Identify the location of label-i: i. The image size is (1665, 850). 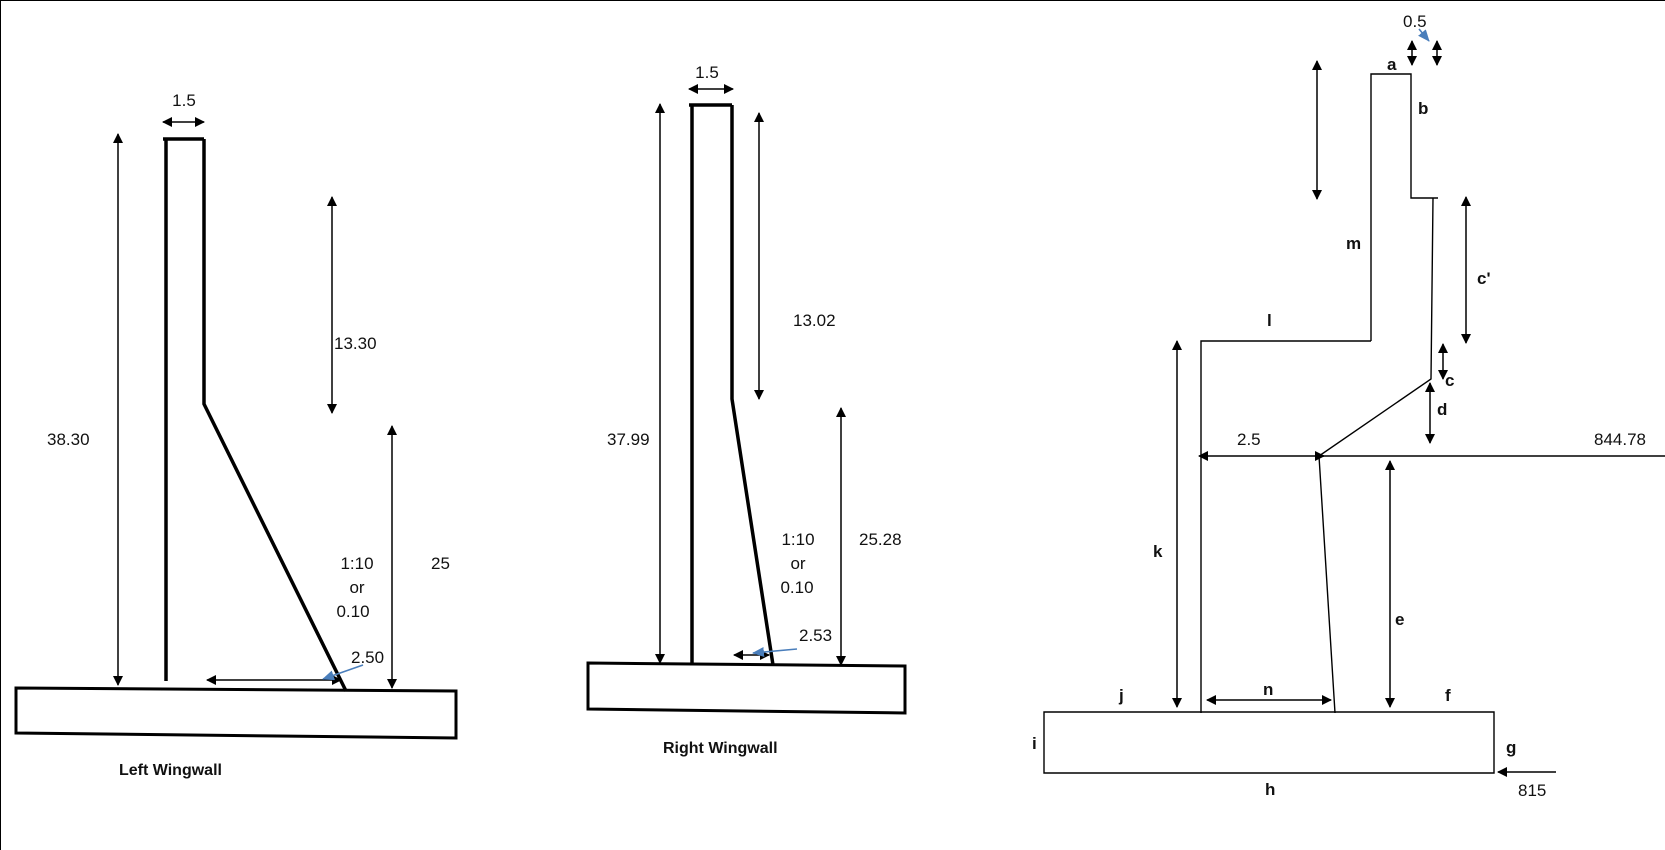
(1034, 743).